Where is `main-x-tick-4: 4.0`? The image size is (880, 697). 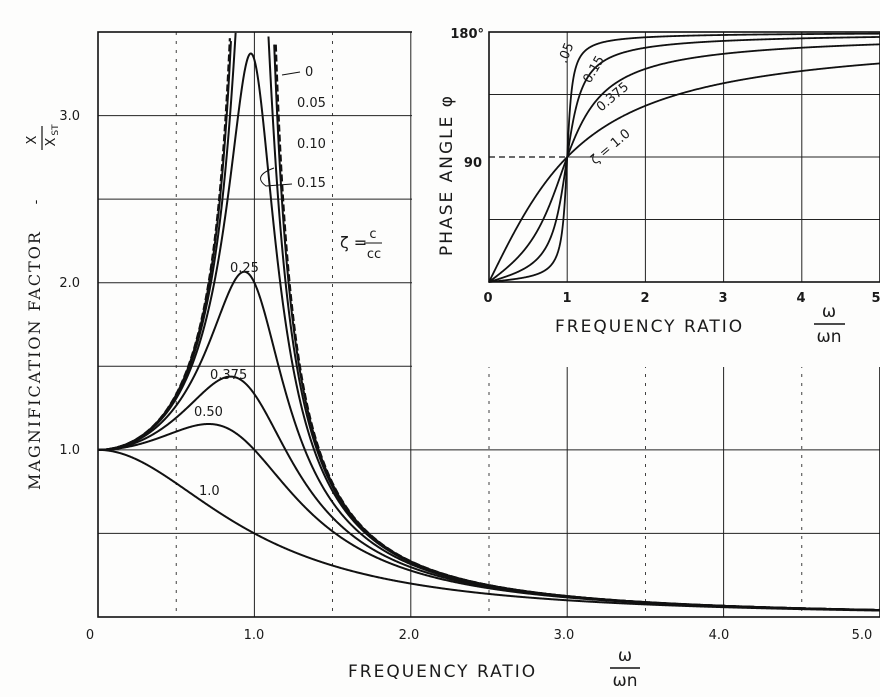
main-x-tick-4: 4.0 is located at coordinates (719, 635).